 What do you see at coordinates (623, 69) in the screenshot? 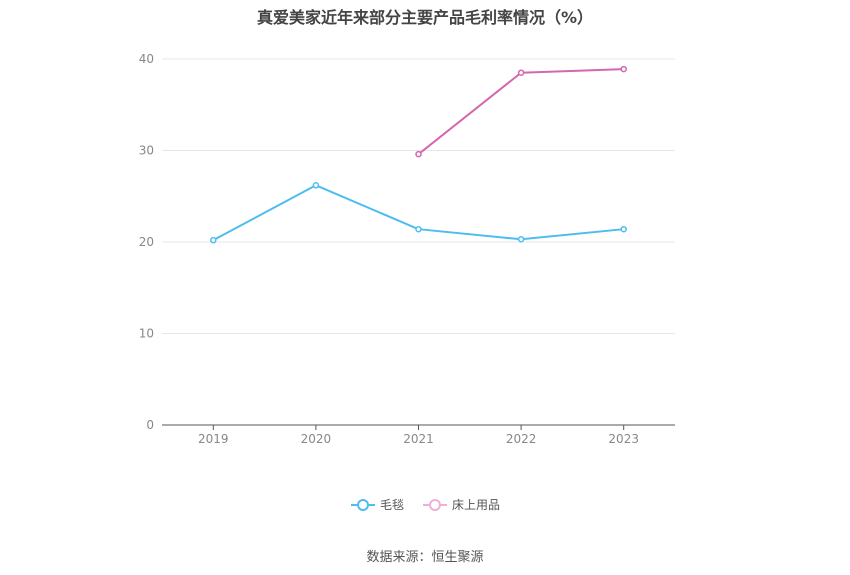
I see `data-point-series-2-2023` at bounding box center [623, 69].